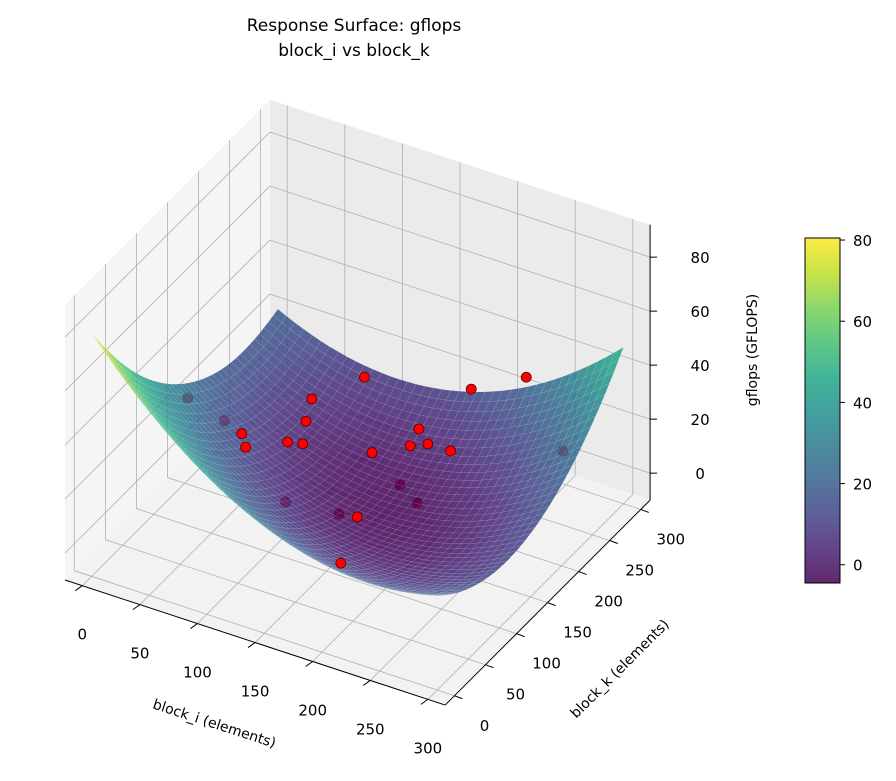  I want to click on y-tick-label: 200, so click(608, 602).